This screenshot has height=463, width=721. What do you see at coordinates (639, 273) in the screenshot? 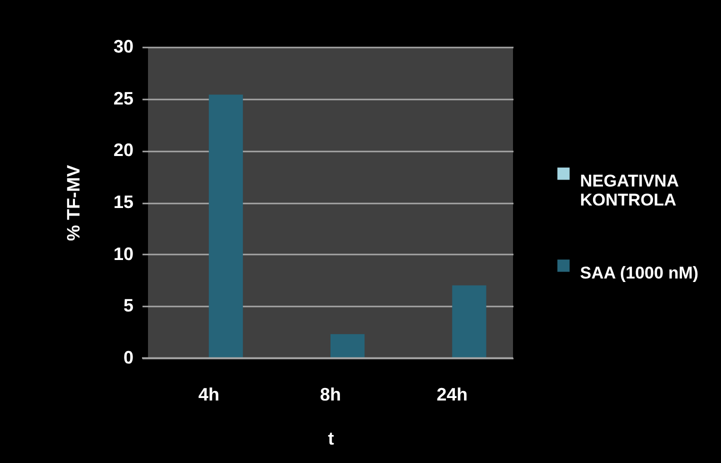
I see `legend-label: SAA (1000 nM)` at bounding box center [639, 273].